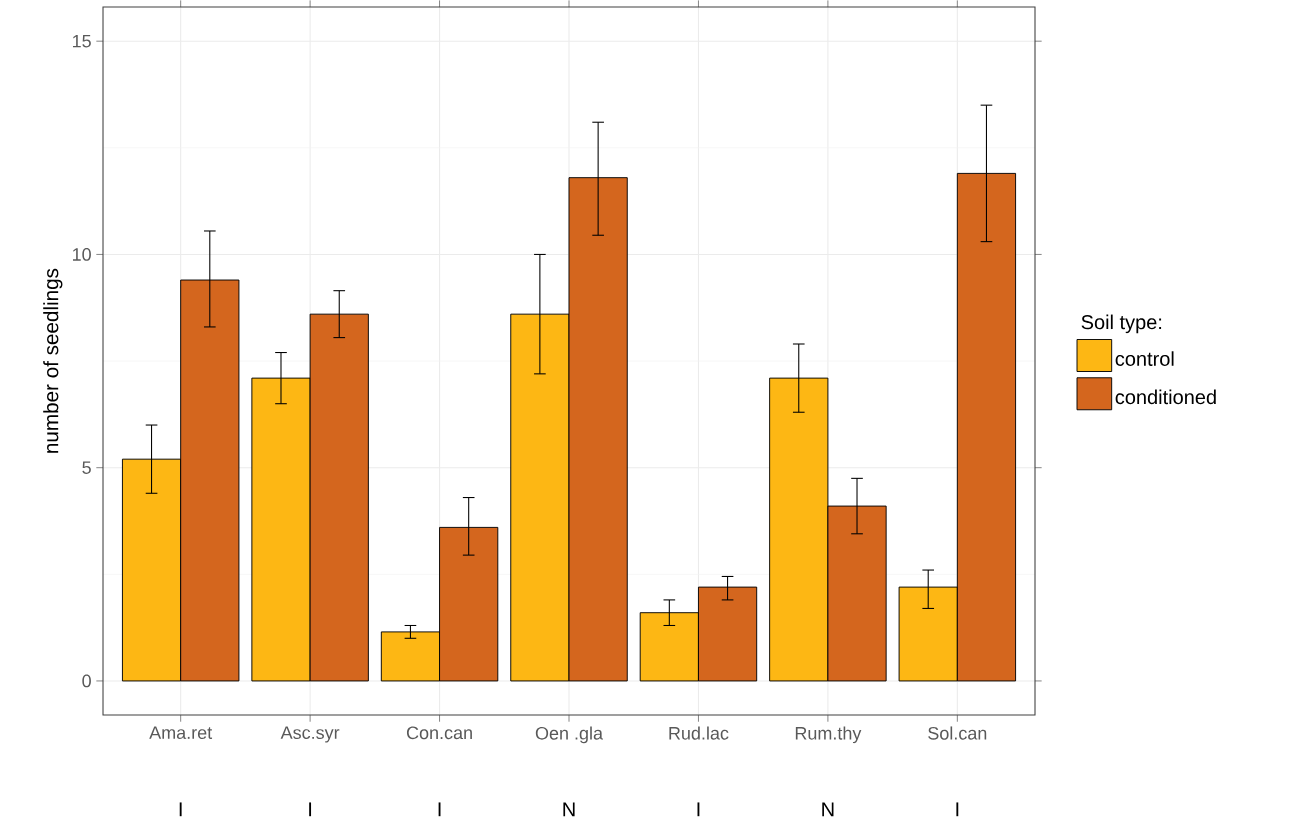 The width and height of the screenshot is (1299, 821). What do you see at coordinates (310, 734) in the screenshot?
I see `x-tick-label: Asc.syr` at bounding box center [310, 734].